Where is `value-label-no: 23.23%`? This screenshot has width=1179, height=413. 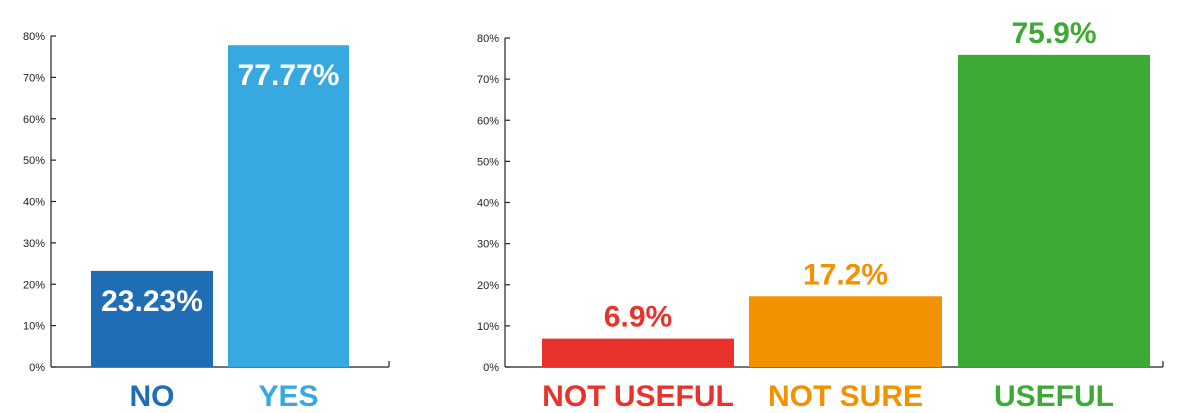 value-label-no: 23.23% is located at coordinates (152, 301).